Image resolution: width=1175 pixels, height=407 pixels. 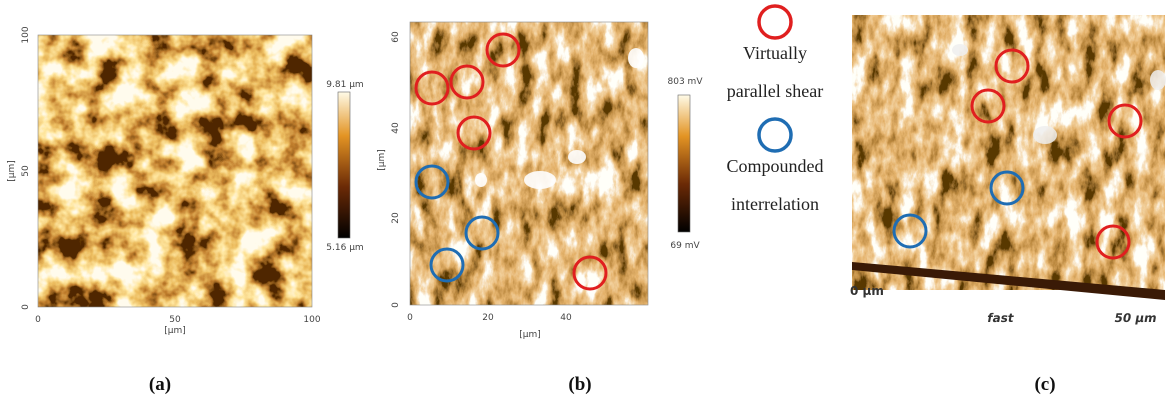 What do you see at coordinates (775, 166) in the screenshot?
I see `legend-label: Compounded` at bounding box center [775, 166].